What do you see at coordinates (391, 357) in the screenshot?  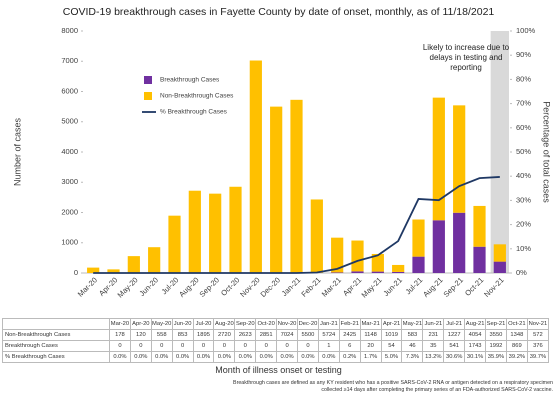 I see `table-cell: 5.0%` at bounding box center [391, 357].